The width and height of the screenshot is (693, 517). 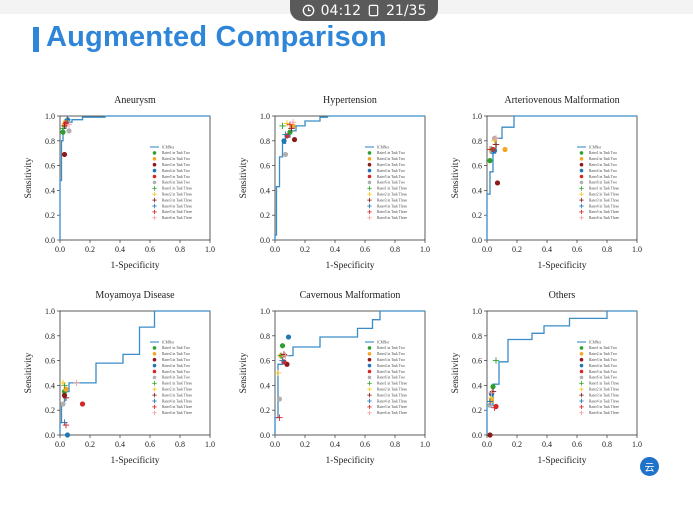 I want to click on y-tick-label: 0.2, so click(x=477, y=215).